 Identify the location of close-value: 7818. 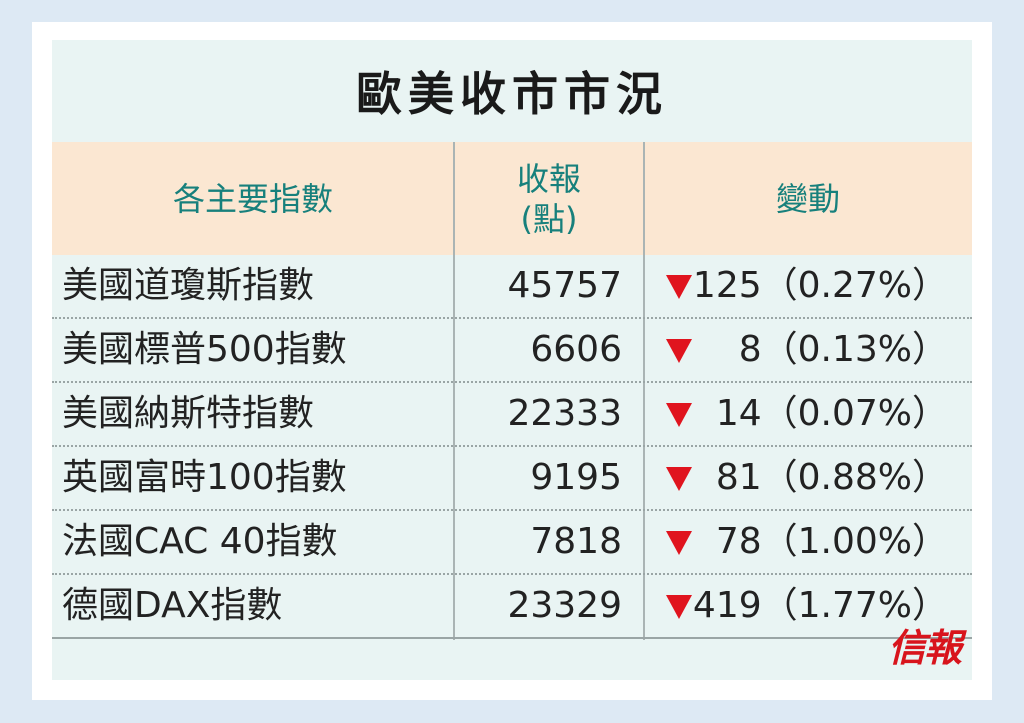
(576, 541).